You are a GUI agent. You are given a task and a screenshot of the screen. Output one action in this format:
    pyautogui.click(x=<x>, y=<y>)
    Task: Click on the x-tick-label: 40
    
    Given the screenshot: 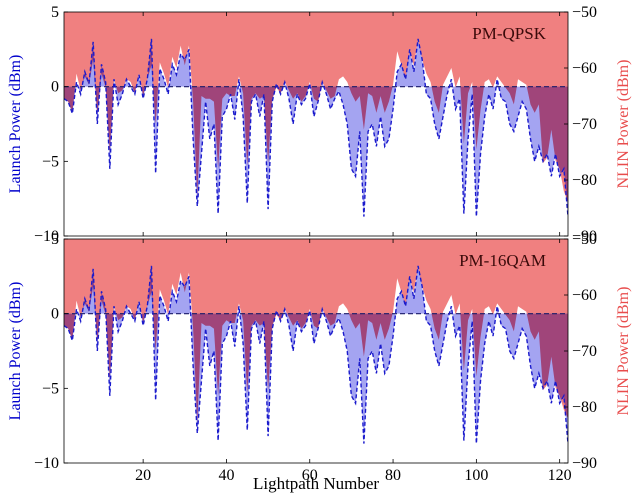 What is the action you would take?
    pyautogui.click(x=226, y=475)
    